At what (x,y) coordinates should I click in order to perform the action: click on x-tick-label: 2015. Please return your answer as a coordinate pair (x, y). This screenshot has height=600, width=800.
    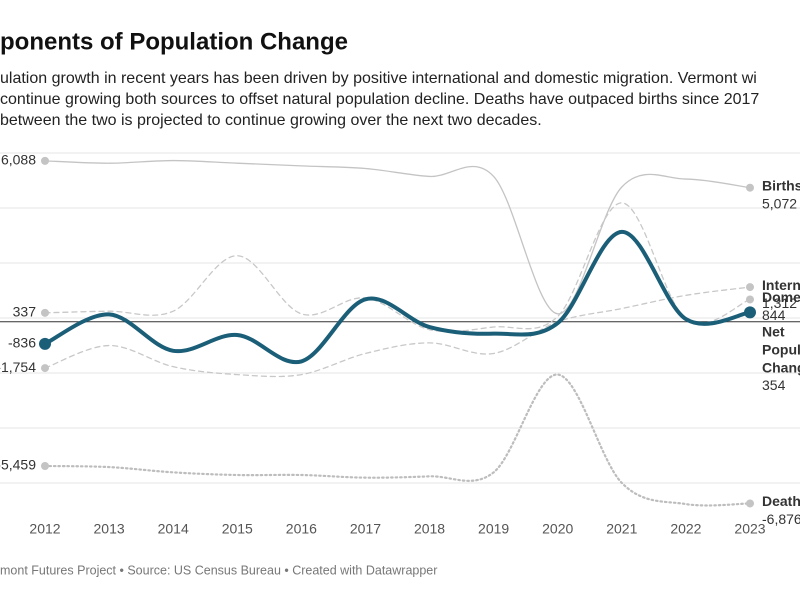
    Looking at the image, I should click on (237, 529).